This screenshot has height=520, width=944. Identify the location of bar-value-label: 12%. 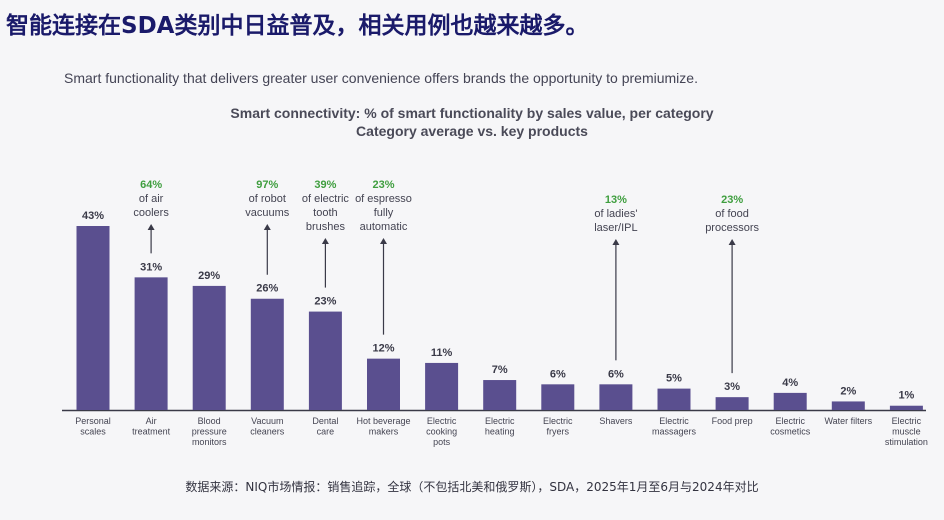
(383, 349).